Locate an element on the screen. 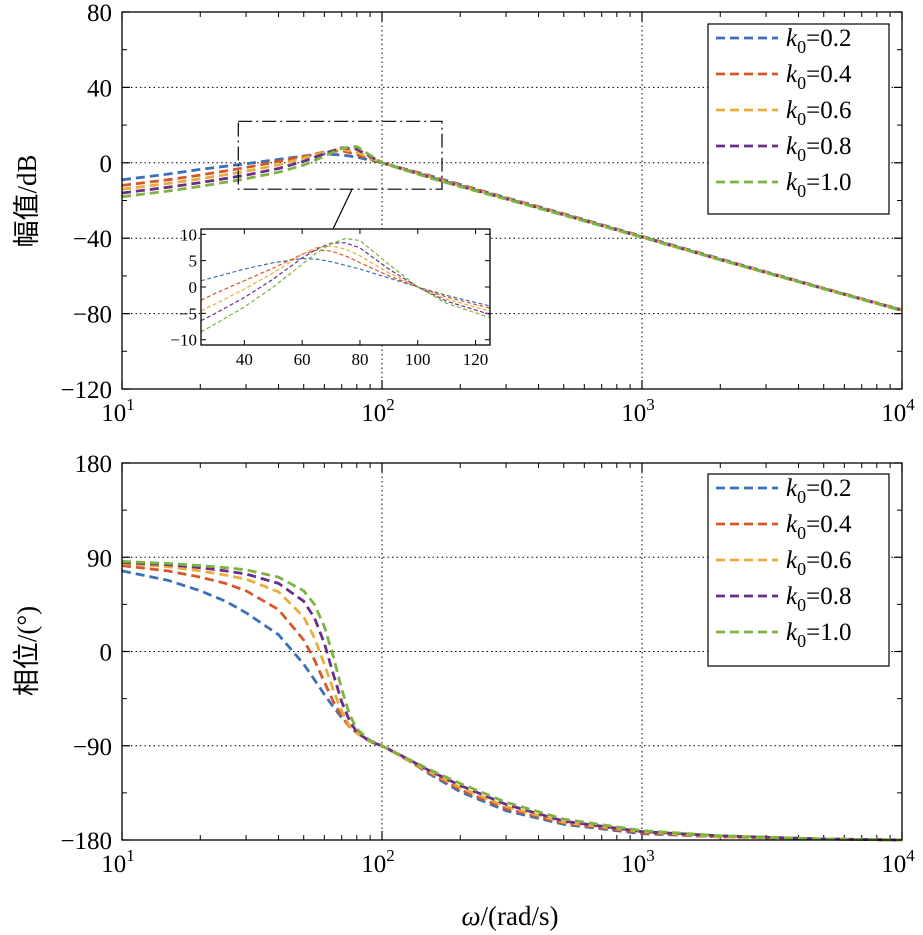 The image size is (923, 935). phase-x-axis-label: ω/(rad/s) is located at coordinates (509, 916).